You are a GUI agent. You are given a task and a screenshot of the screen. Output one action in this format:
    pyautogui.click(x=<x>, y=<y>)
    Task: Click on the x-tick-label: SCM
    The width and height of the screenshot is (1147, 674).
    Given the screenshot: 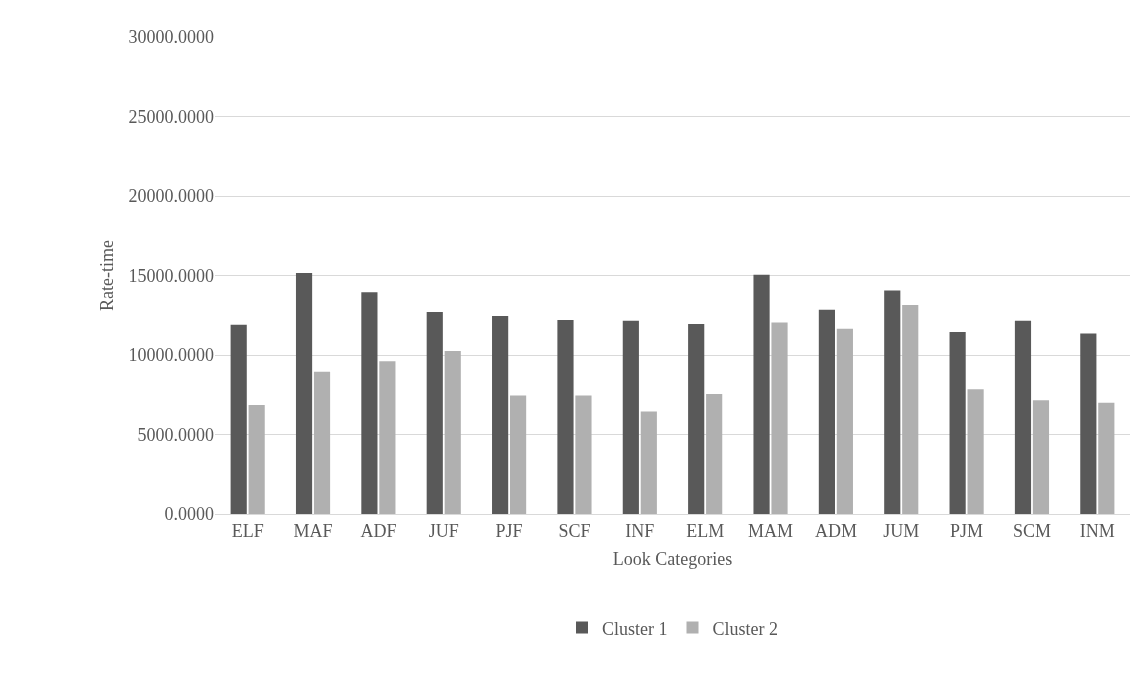 What is the action you would take?
    pyautogui.click(x=1031, y=530)
    